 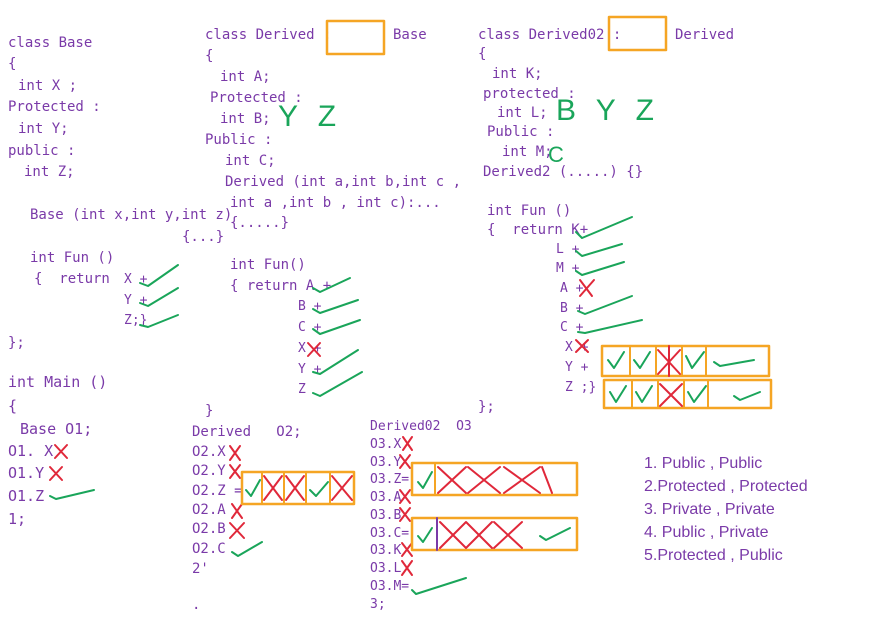 I want to click on code-line: O3.B, so click(x=386, y=515).